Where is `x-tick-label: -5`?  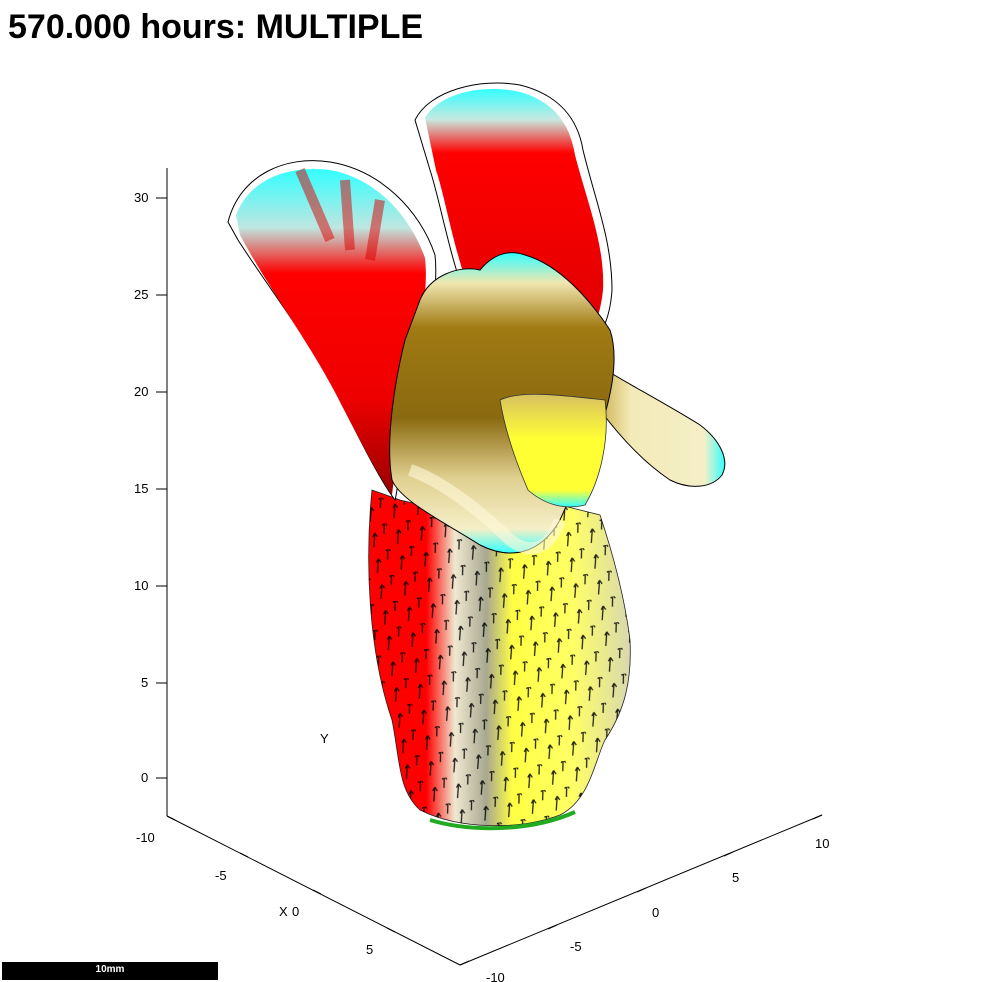
x-tick-label: -5 is located at coordinates (221, 875).